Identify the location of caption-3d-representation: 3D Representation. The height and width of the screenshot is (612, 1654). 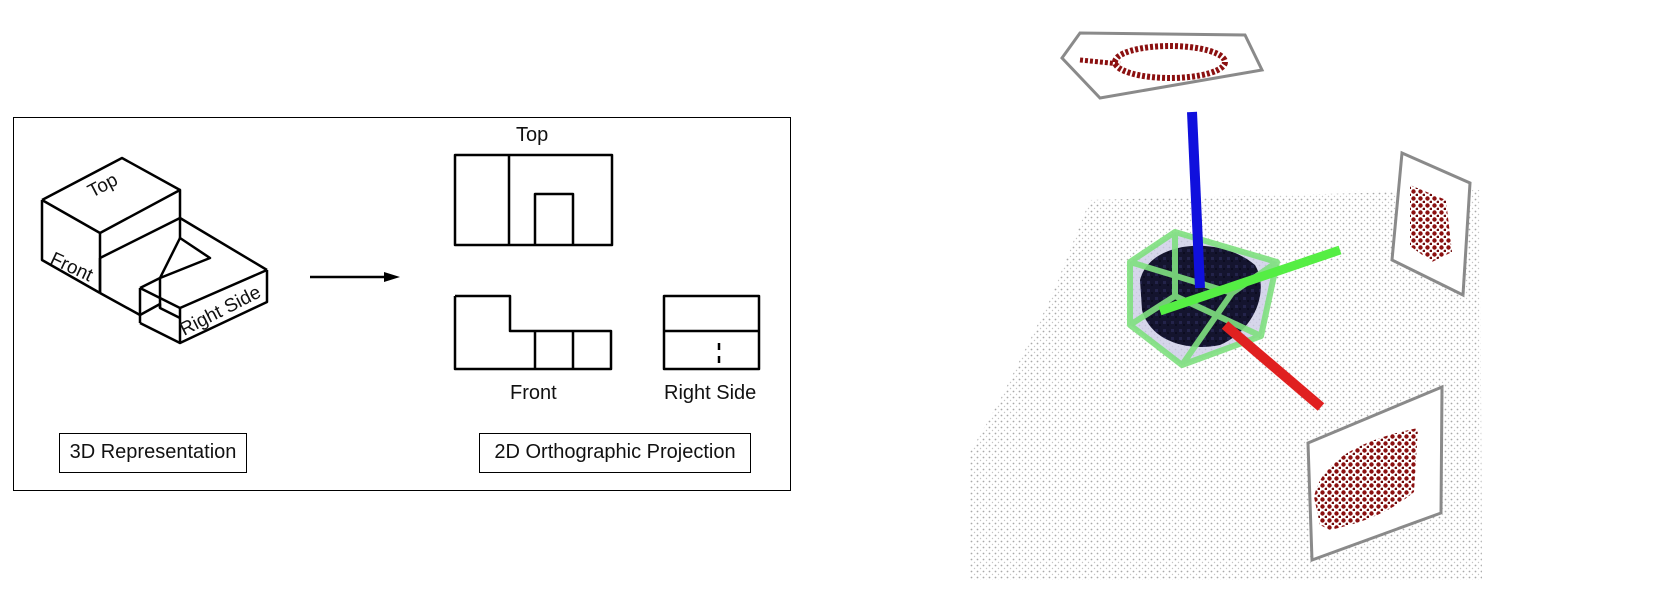
(153, 453).